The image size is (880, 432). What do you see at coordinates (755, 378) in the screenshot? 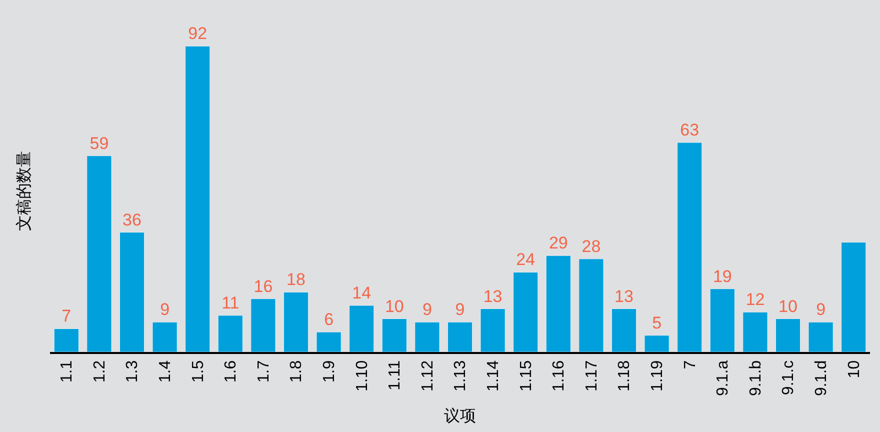
I see `x-tick-label: 9.1.b` at bounding box center [755, 378].